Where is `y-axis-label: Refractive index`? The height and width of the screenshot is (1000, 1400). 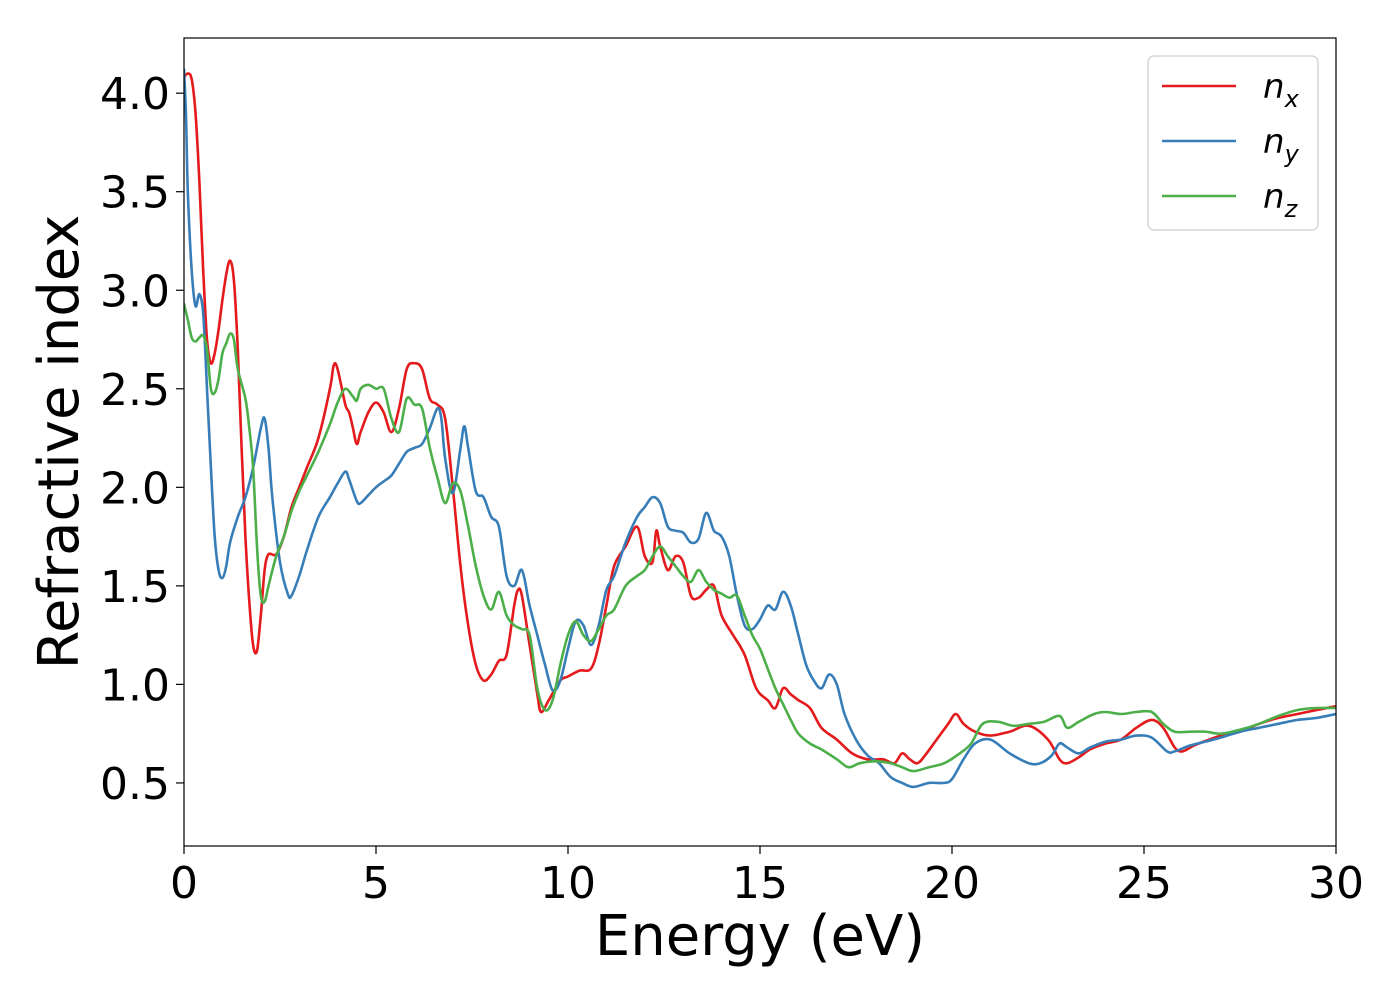
y-axis-label: Refractive index is located at coordinates (59, 442).